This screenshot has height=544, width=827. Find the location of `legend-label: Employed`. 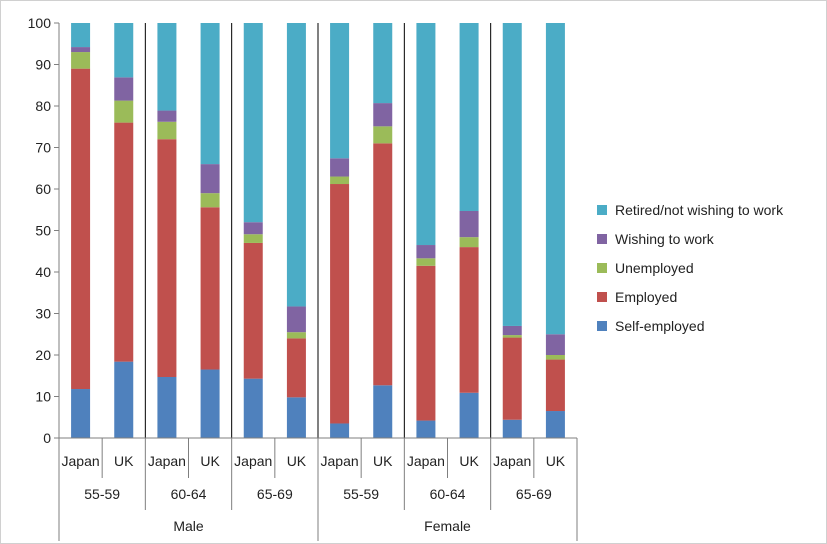

legend-label: Employed is located at coordinates (646, 297).